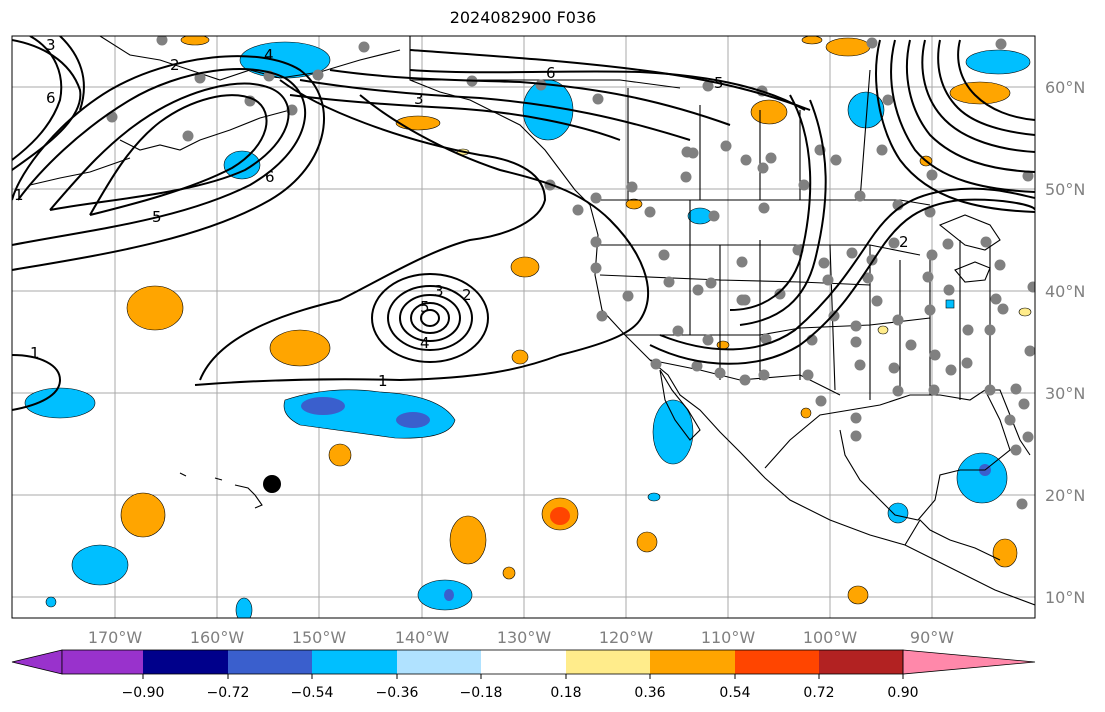 Image resolution: width=1105 pixels, height=712 pixels. Describe the element at coordinates (425, 343) in the screenshot. I see `contour-label: 4` at that location.